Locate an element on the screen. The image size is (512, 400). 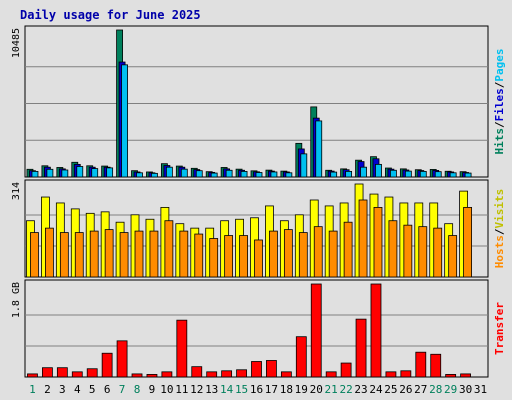
day-label-17: 17 is located at coordinates (271, 389).